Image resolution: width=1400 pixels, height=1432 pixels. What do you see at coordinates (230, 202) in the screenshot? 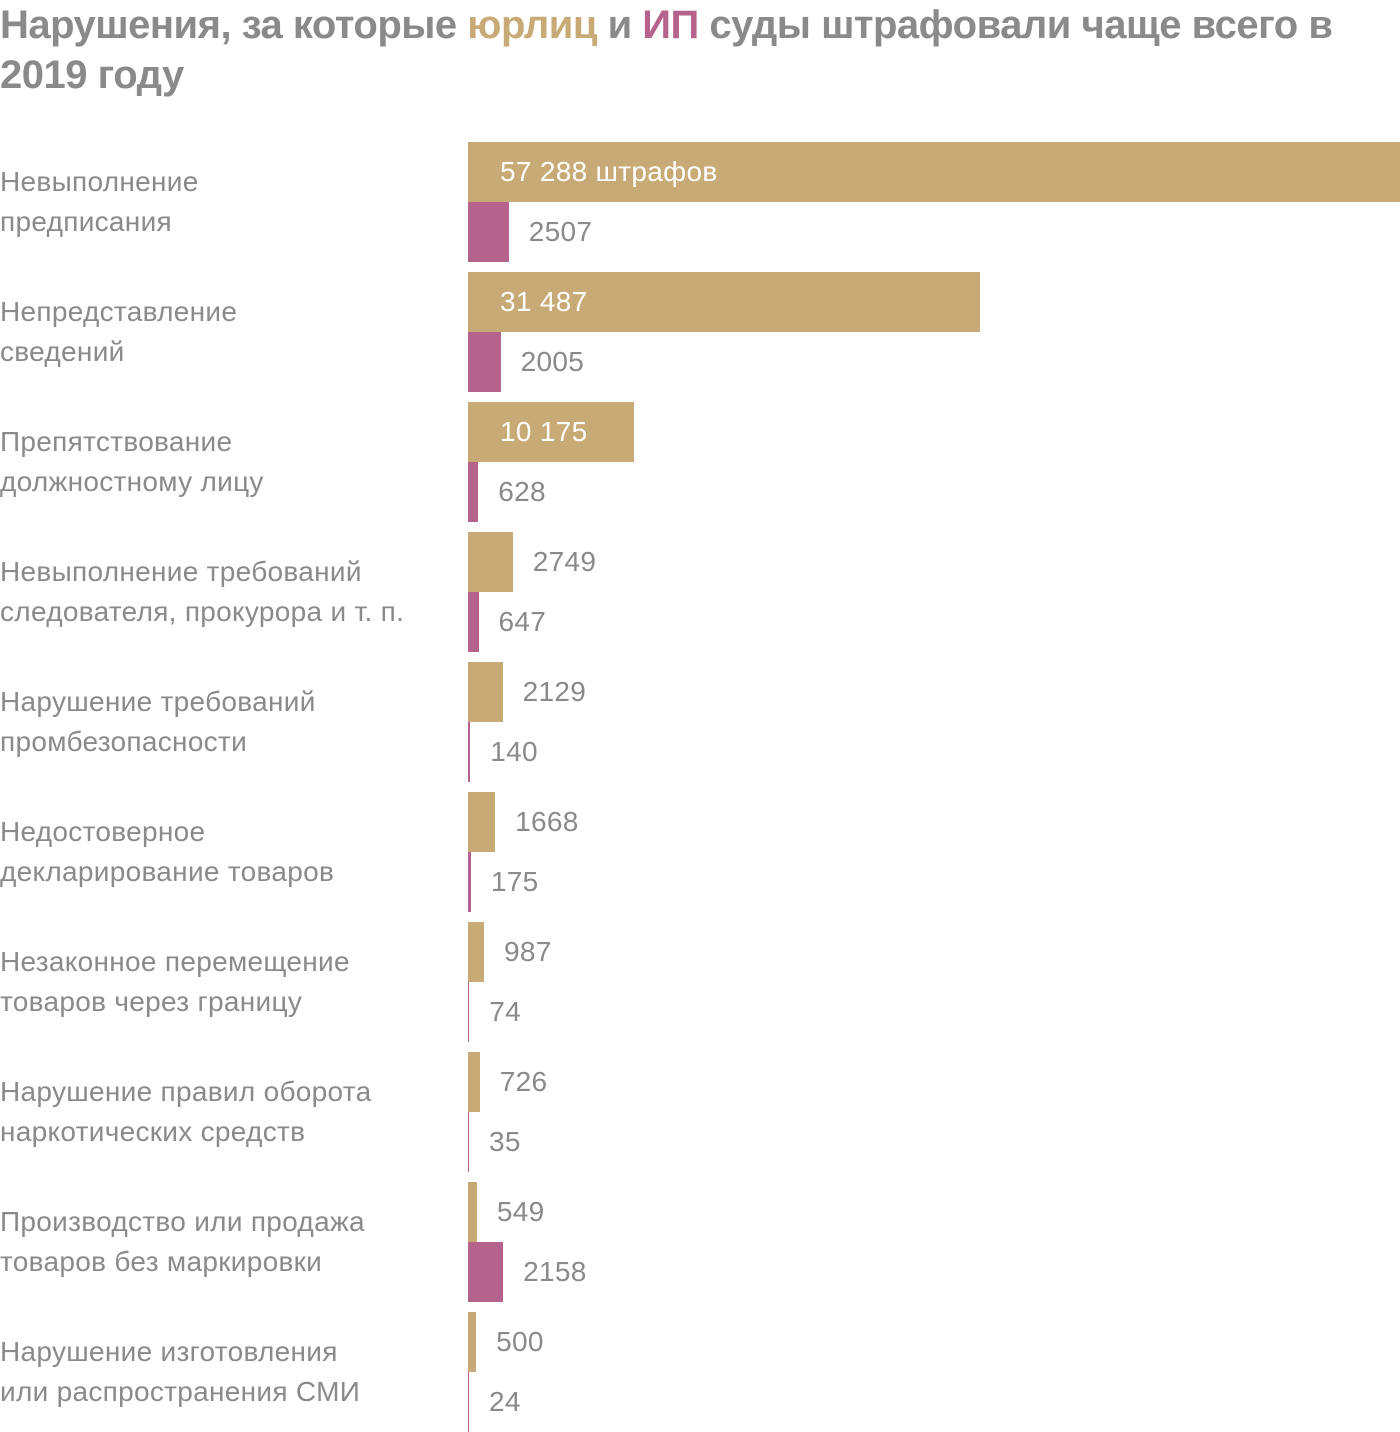
I see `category-label: Невыполнение предписания` at bounding box center [230, 202].